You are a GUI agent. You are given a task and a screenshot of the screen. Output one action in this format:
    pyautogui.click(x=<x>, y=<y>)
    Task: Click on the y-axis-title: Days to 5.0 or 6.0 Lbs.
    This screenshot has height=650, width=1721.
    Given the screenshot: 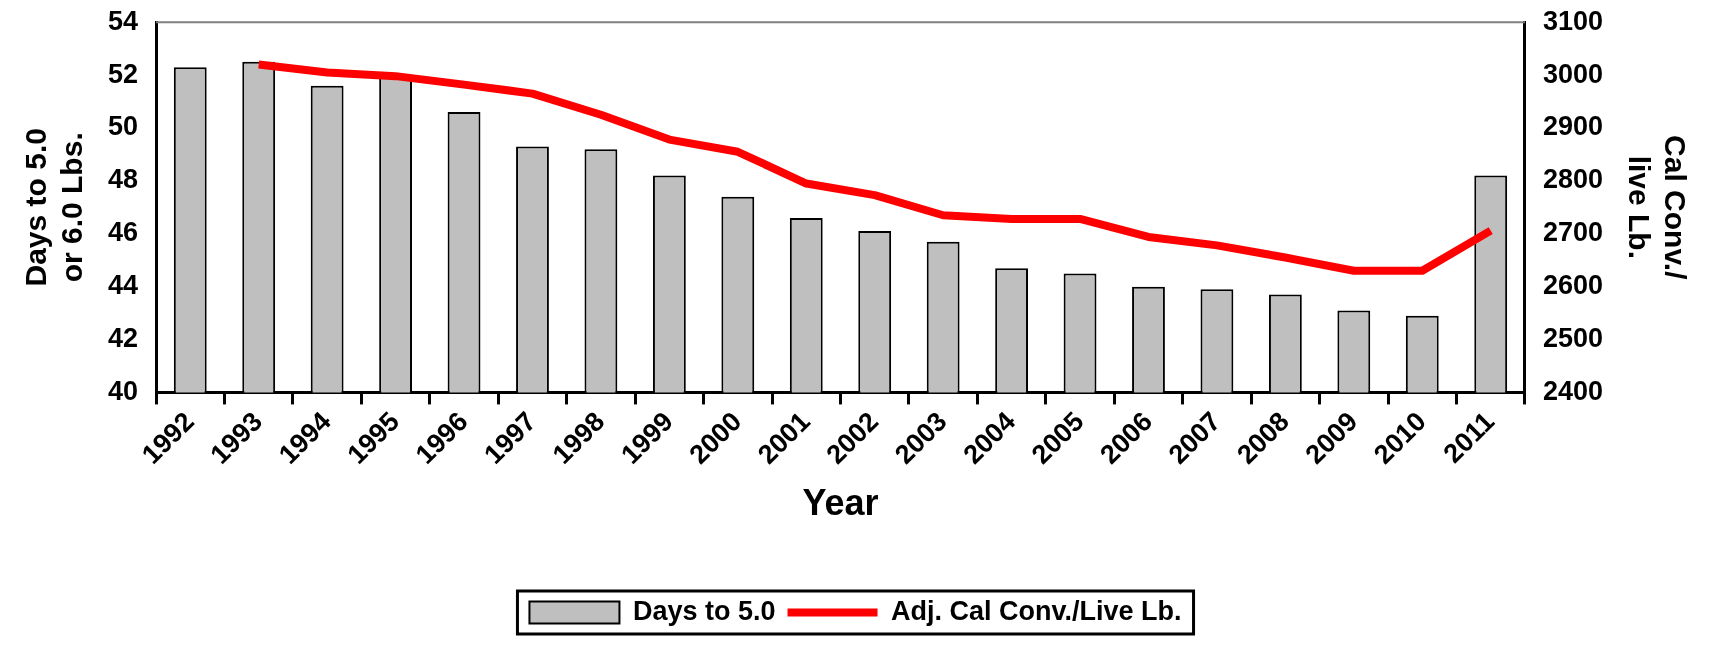 What is the action you would take?
    pyautogui.click(x=54, y=207)
    